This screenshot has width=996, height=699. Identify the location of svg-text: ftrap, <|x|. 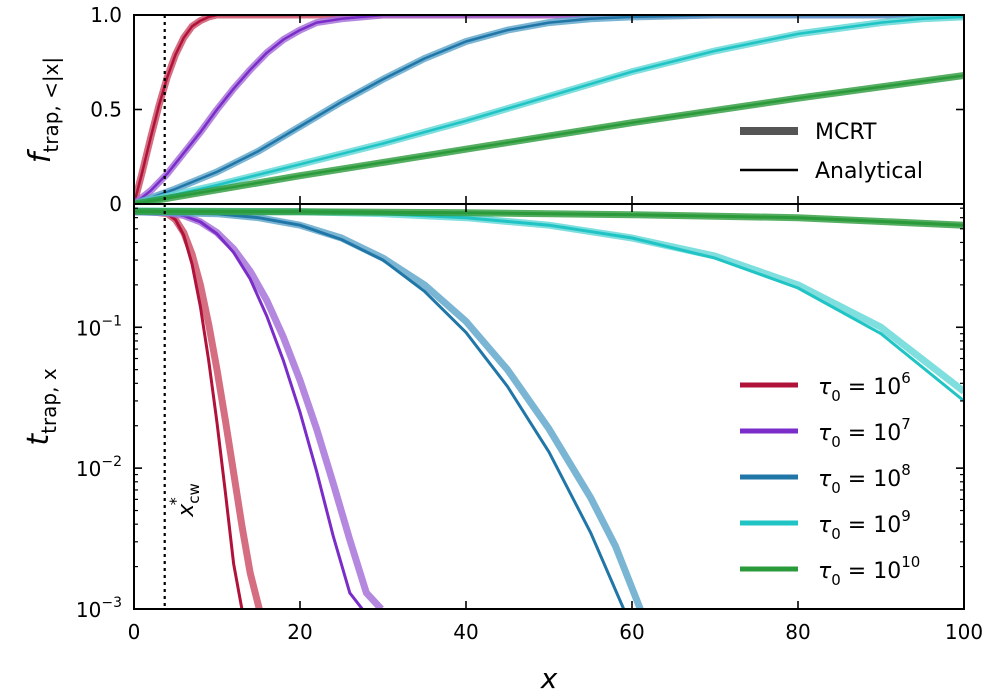
(43, 110).